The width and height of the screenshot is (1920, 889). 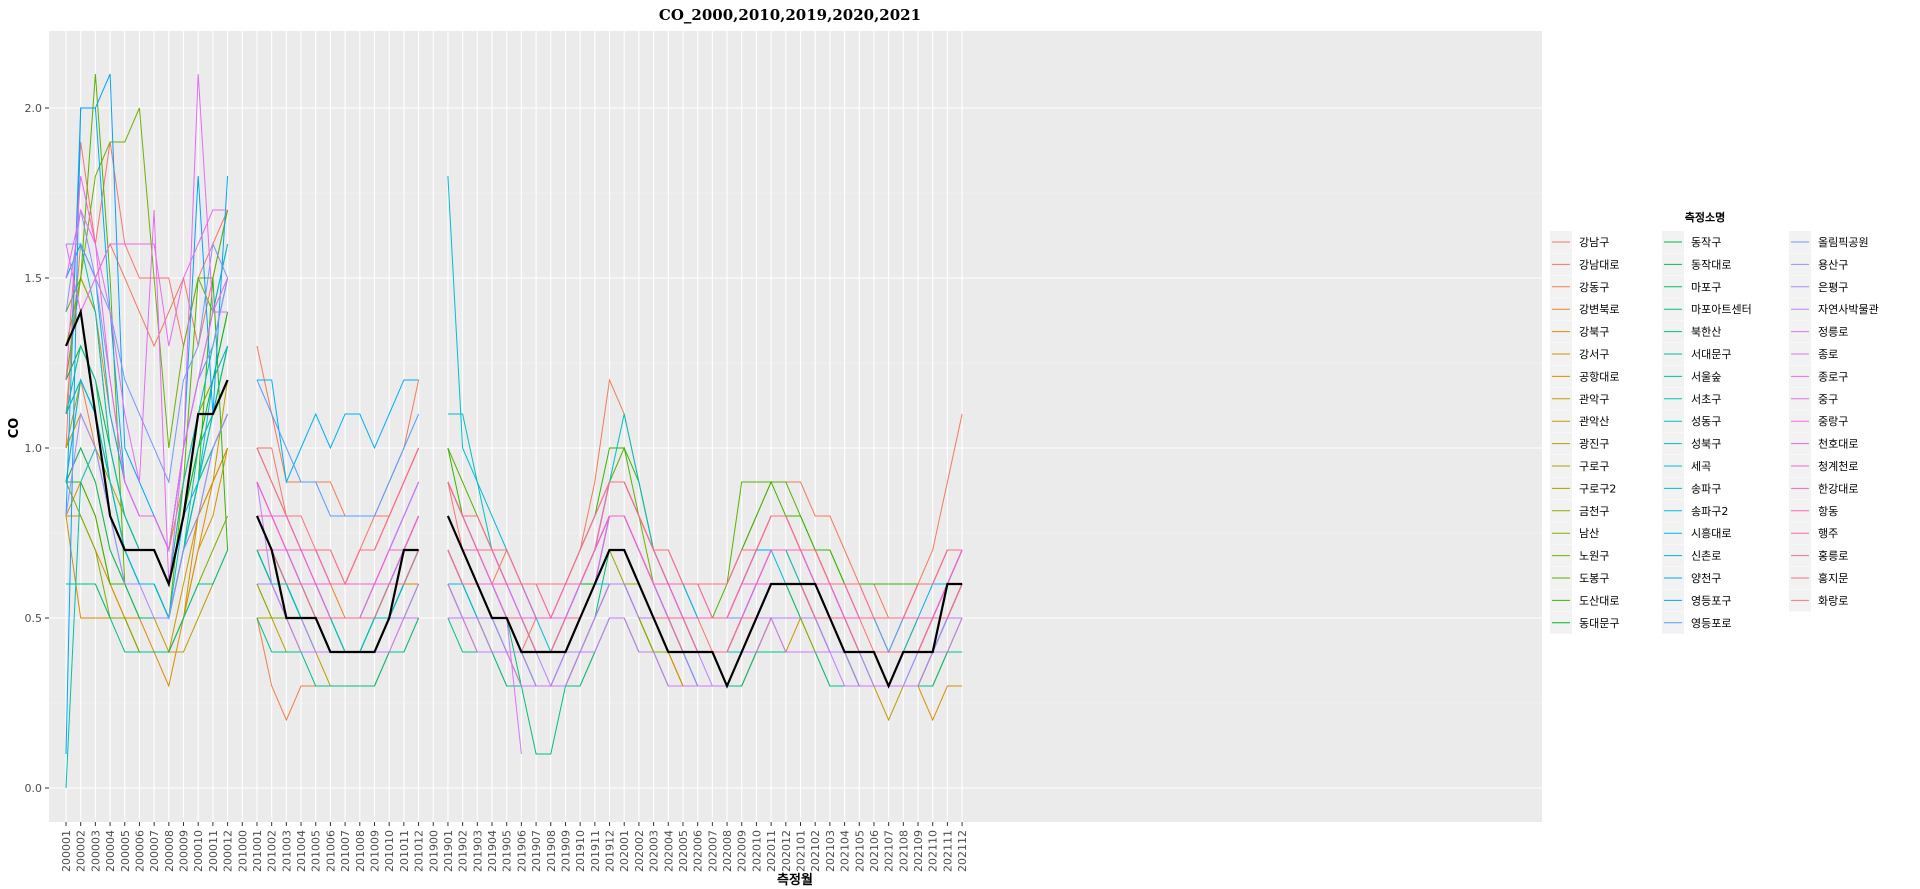 What do you see at coordinates (1833, 376) in the screenshot?
I see `legend-label: 종로구` at bounding box center [1833, 376].